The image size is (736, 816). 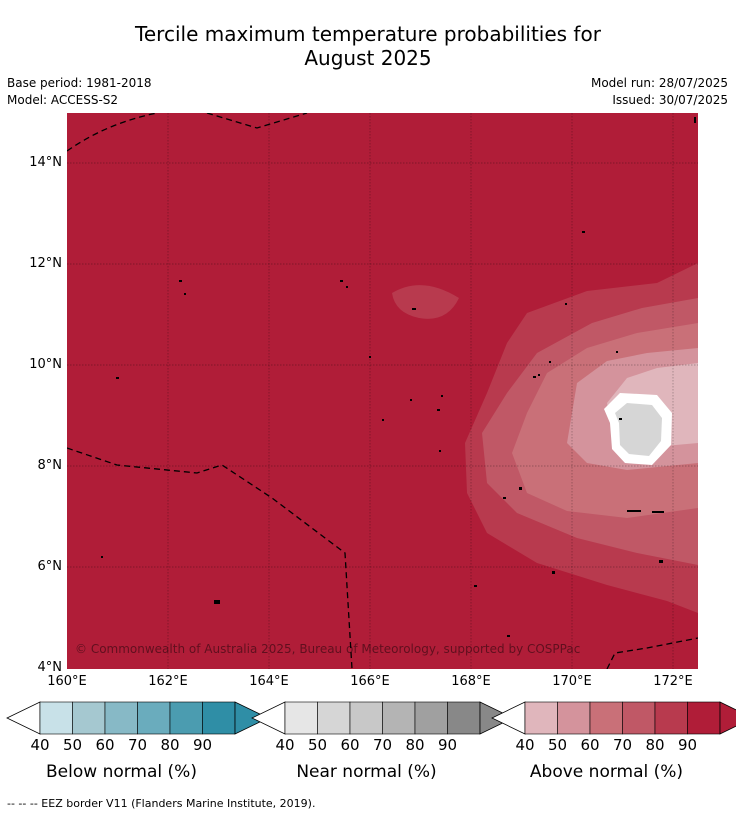 I want to click on colorbar-below-normal, so click(x=137, y=718).